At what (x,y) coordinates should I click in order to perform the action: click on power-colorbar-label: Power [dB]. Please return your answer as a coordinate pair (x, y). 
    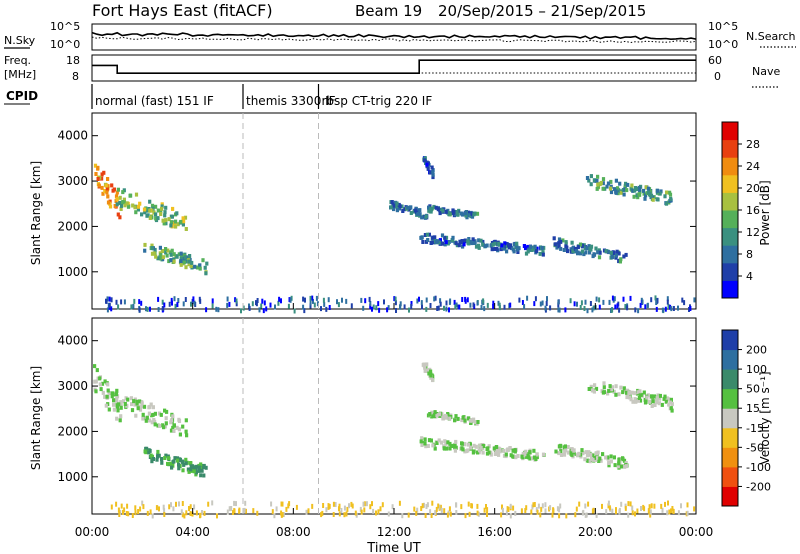
    Looking at the image, I should click on (765, 212).